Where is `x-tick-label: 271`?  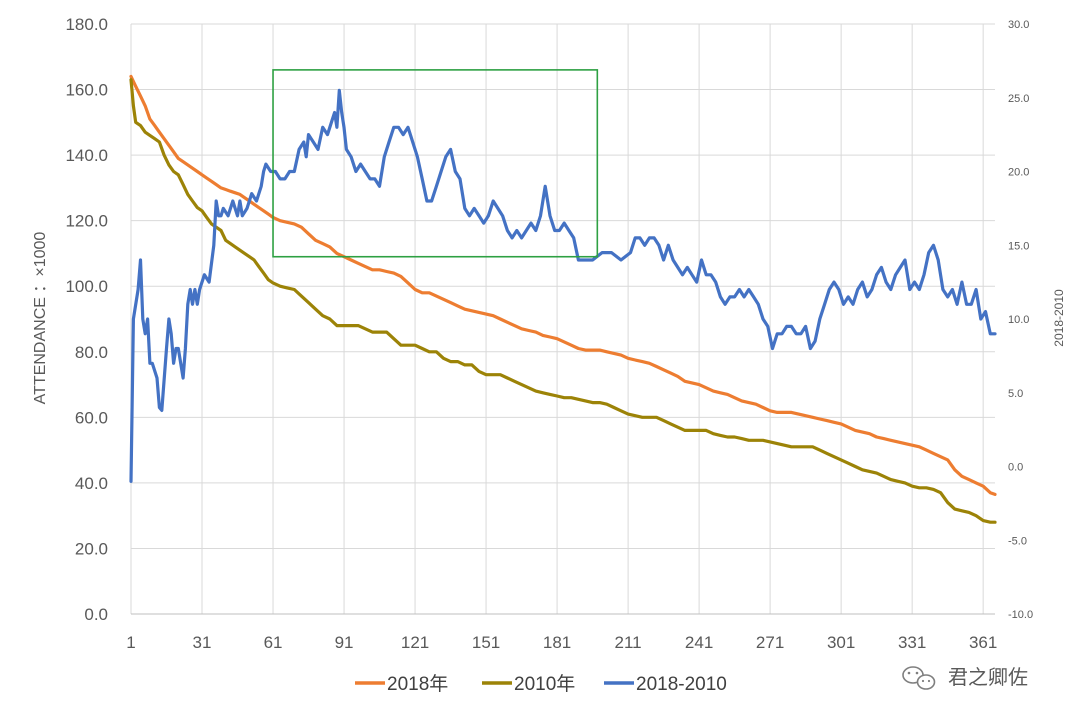 x-tick-label: 271 is located at coordinates (770, 642).